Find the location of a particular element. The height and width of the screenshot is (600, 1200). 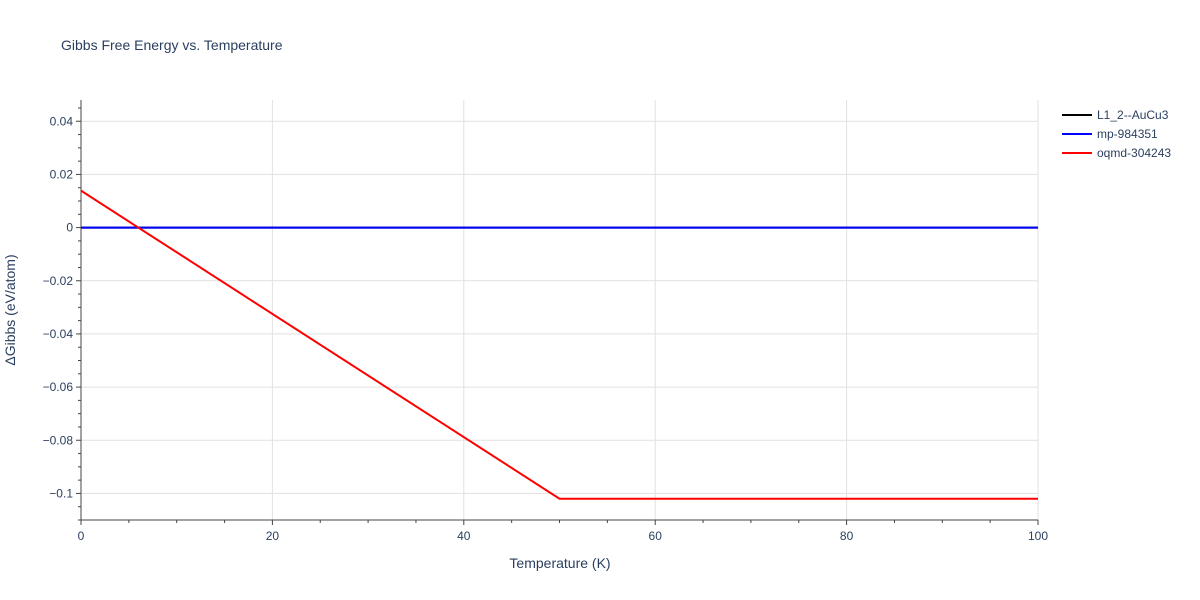

legend-item-l1-2-aucu3: L1_2--AuCu3 is located at coordinates (1115, 115).